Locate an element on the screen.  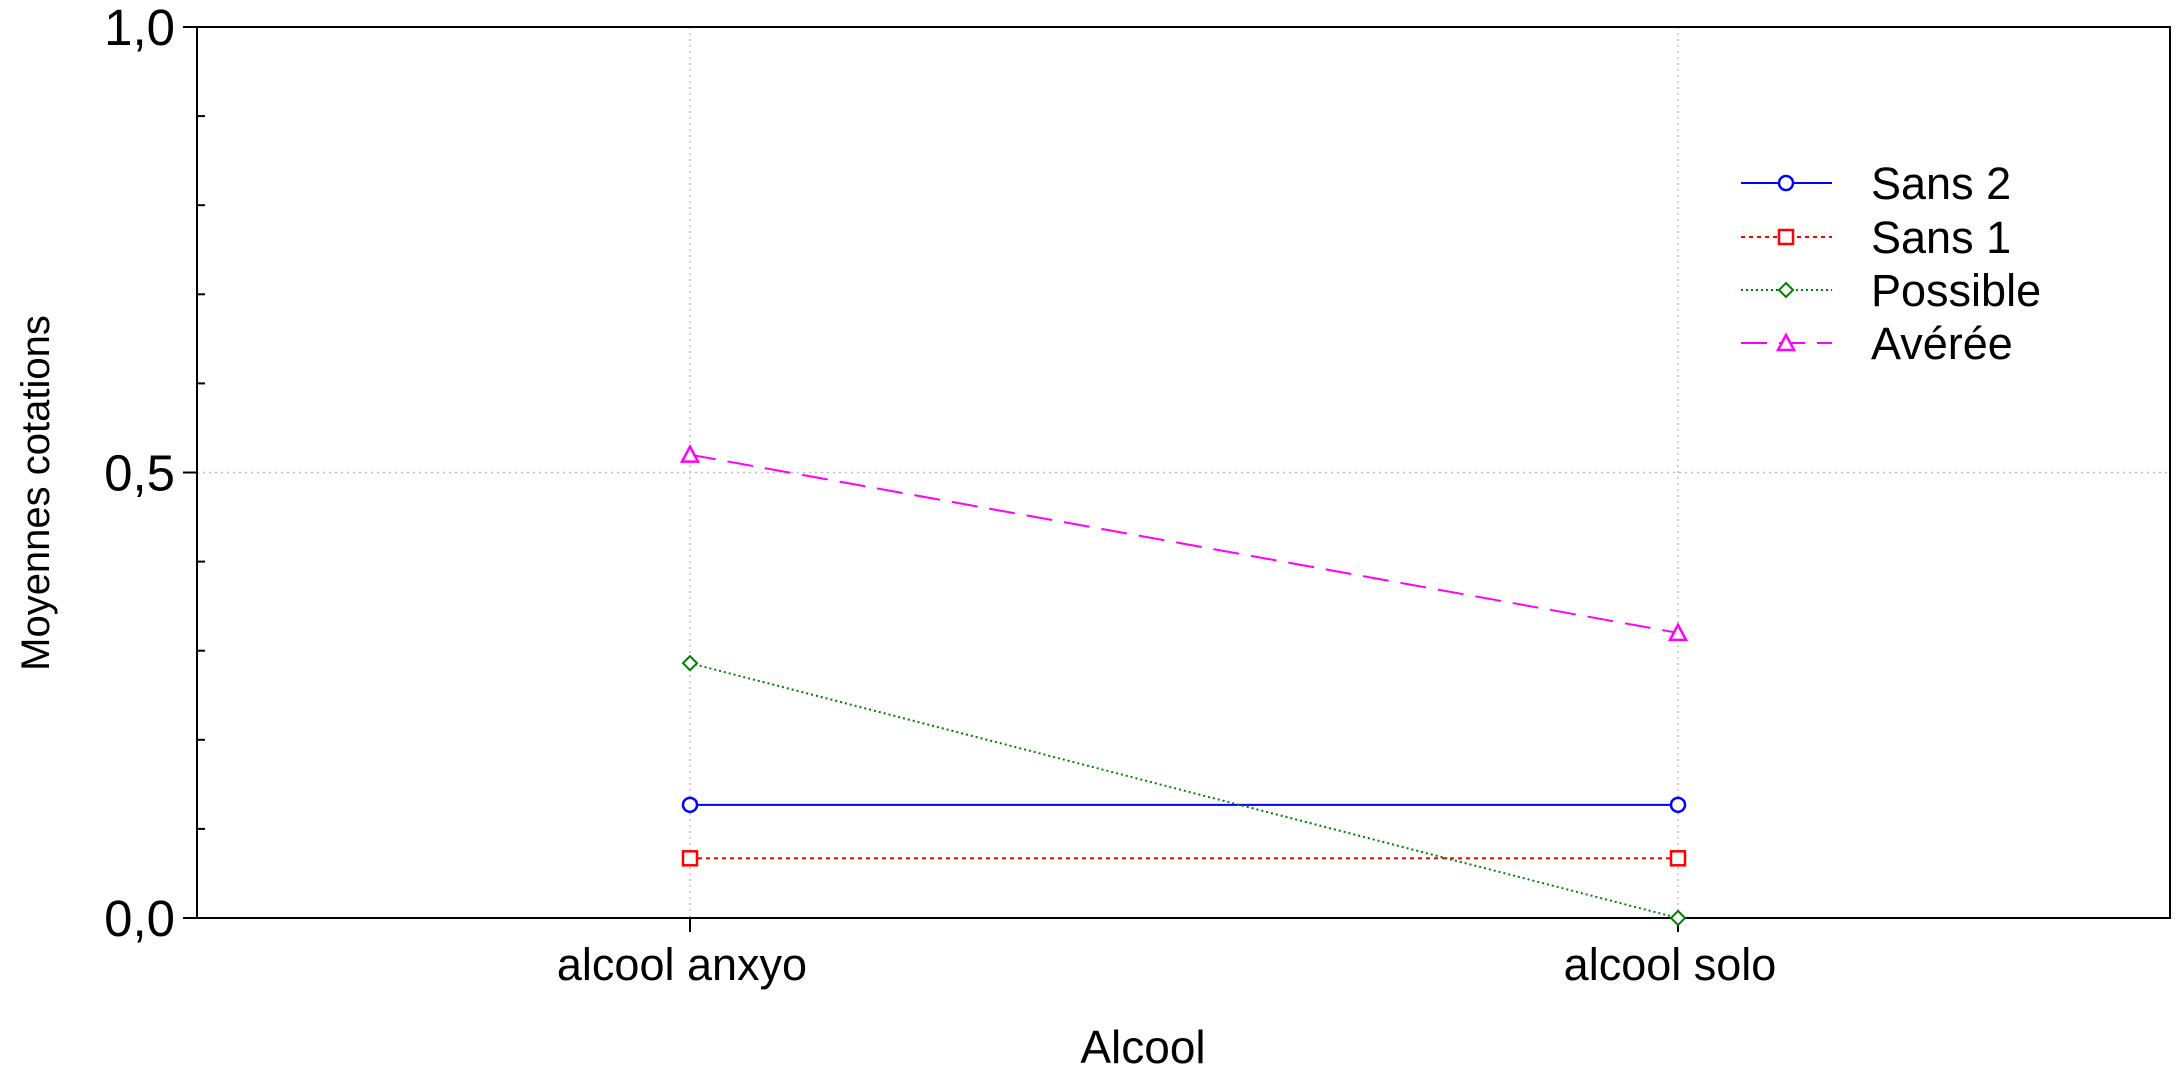
legend-label: Sans 2 is located at coordinates (1941, 183).